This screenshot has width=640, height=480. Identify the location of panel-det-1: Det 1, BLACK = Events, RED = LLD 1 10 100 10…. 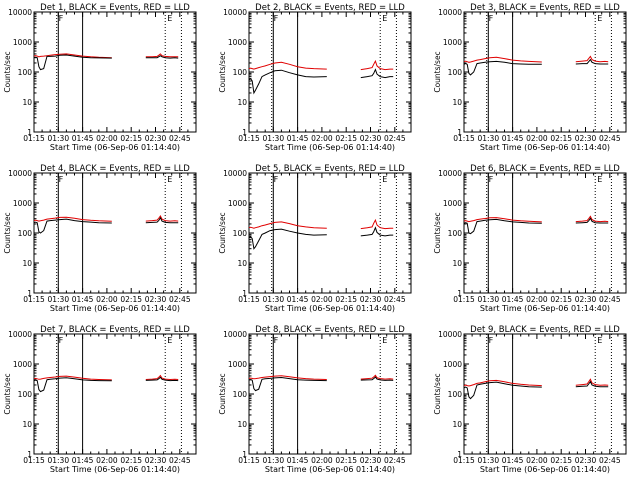
(100, 77).